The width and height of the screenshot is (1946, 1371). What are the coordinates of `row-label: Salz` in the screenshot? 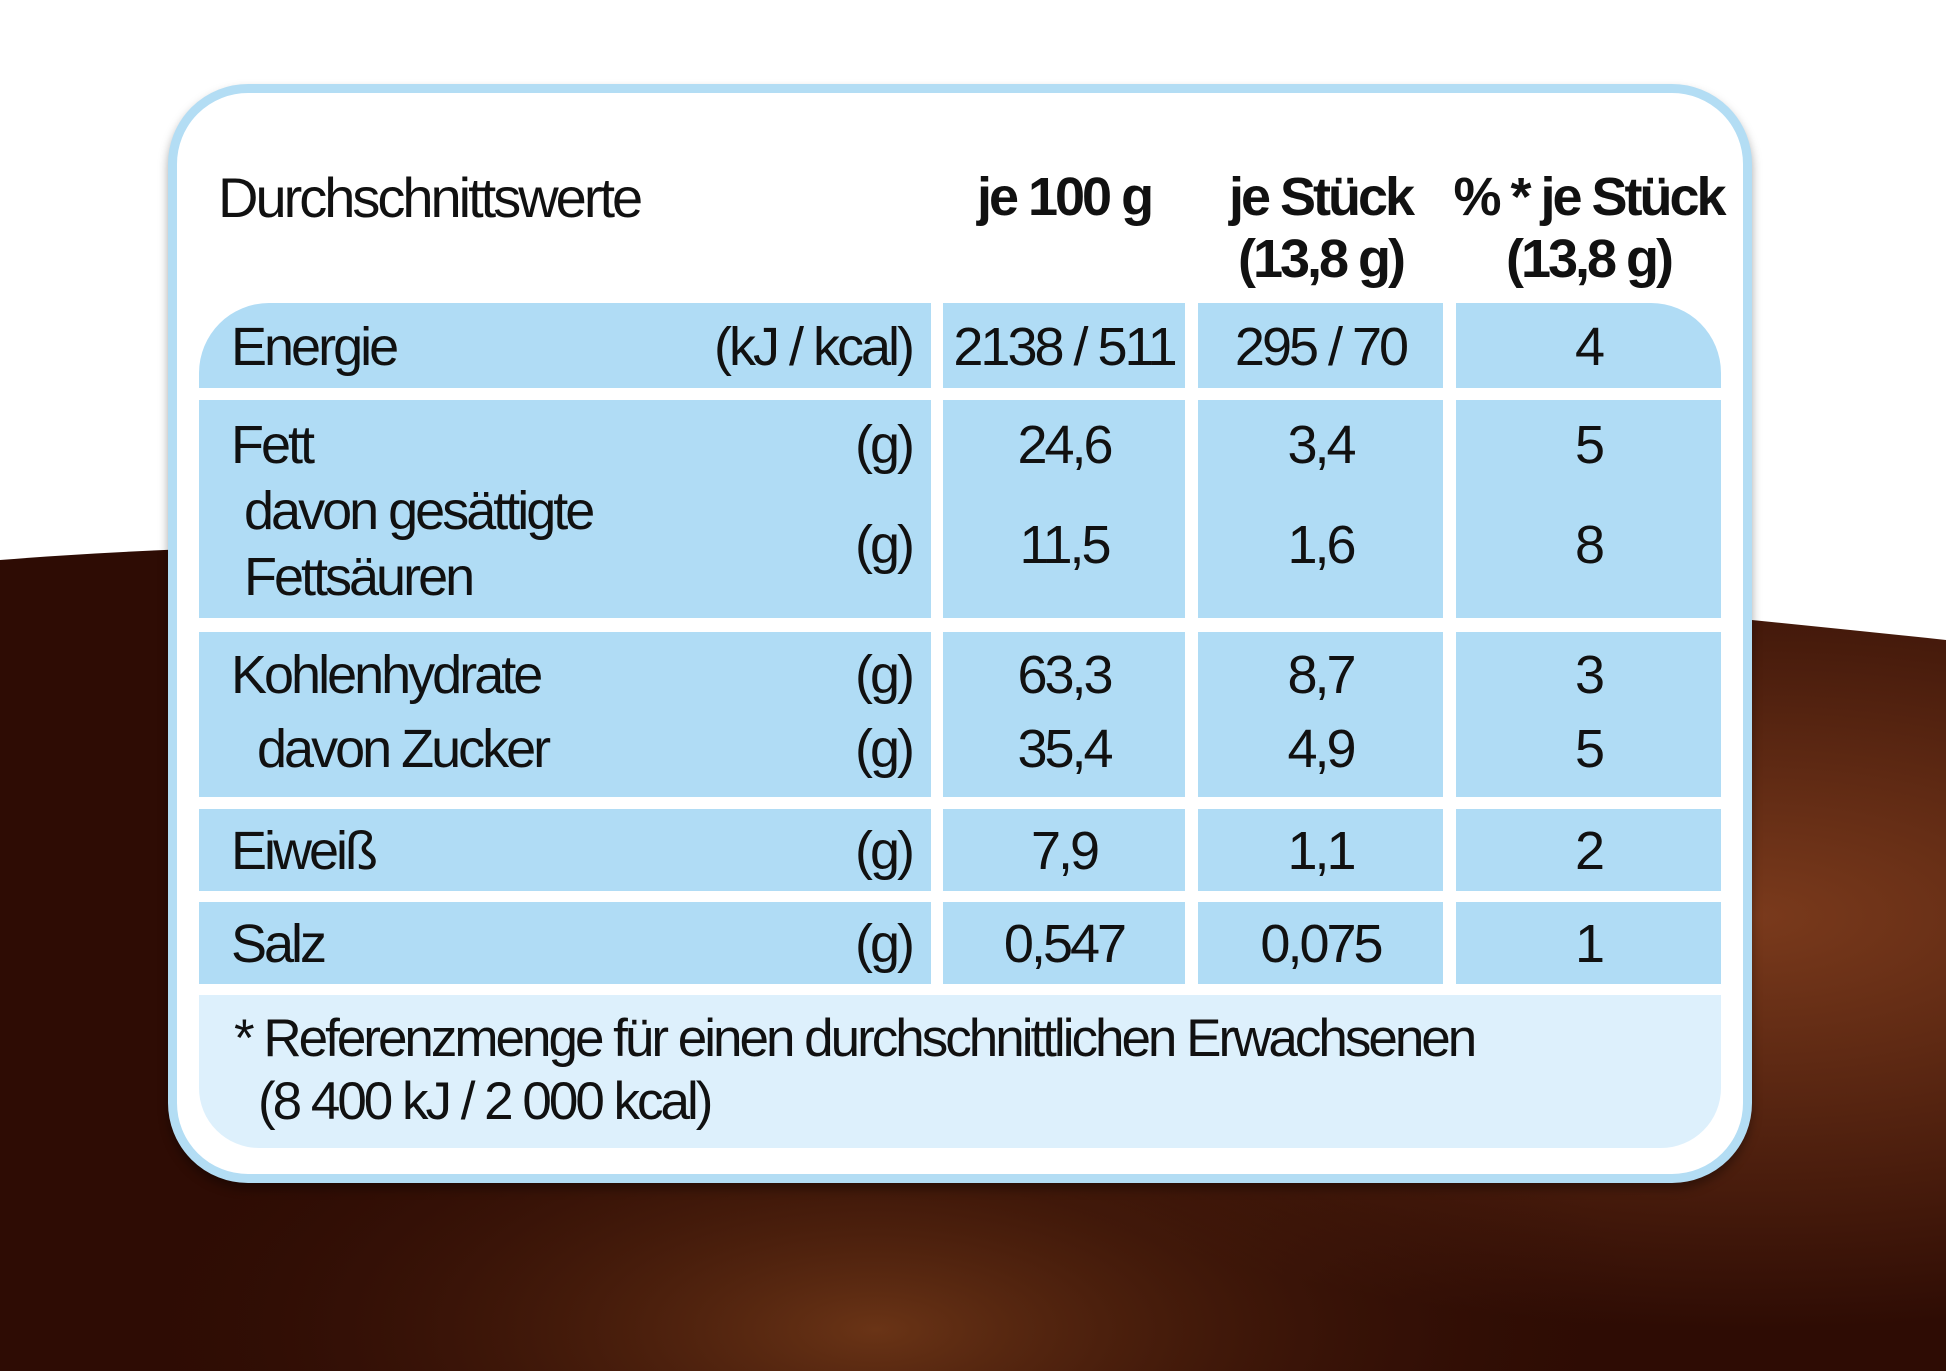 It's located at (279, 944).